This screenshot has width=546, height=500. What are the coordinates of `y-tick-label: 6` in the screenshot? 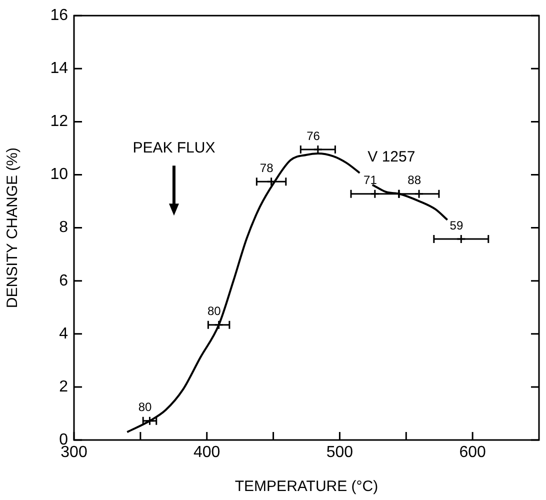 It's located at (63, 281).